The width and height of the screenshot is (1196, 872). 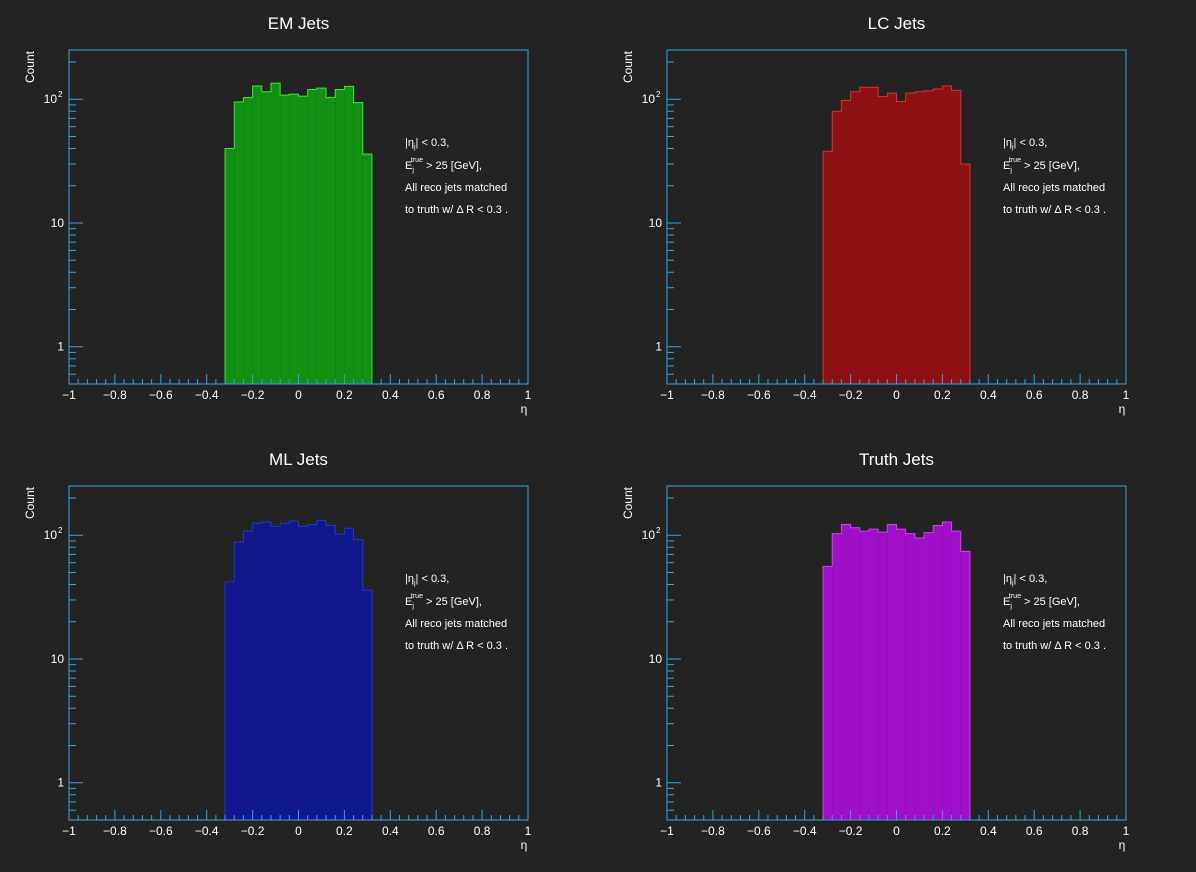 What do you see at coordinates (344, 831) in the screenshot?
I see `x-tick-label: 0.2` at bounding box center [344, 831].